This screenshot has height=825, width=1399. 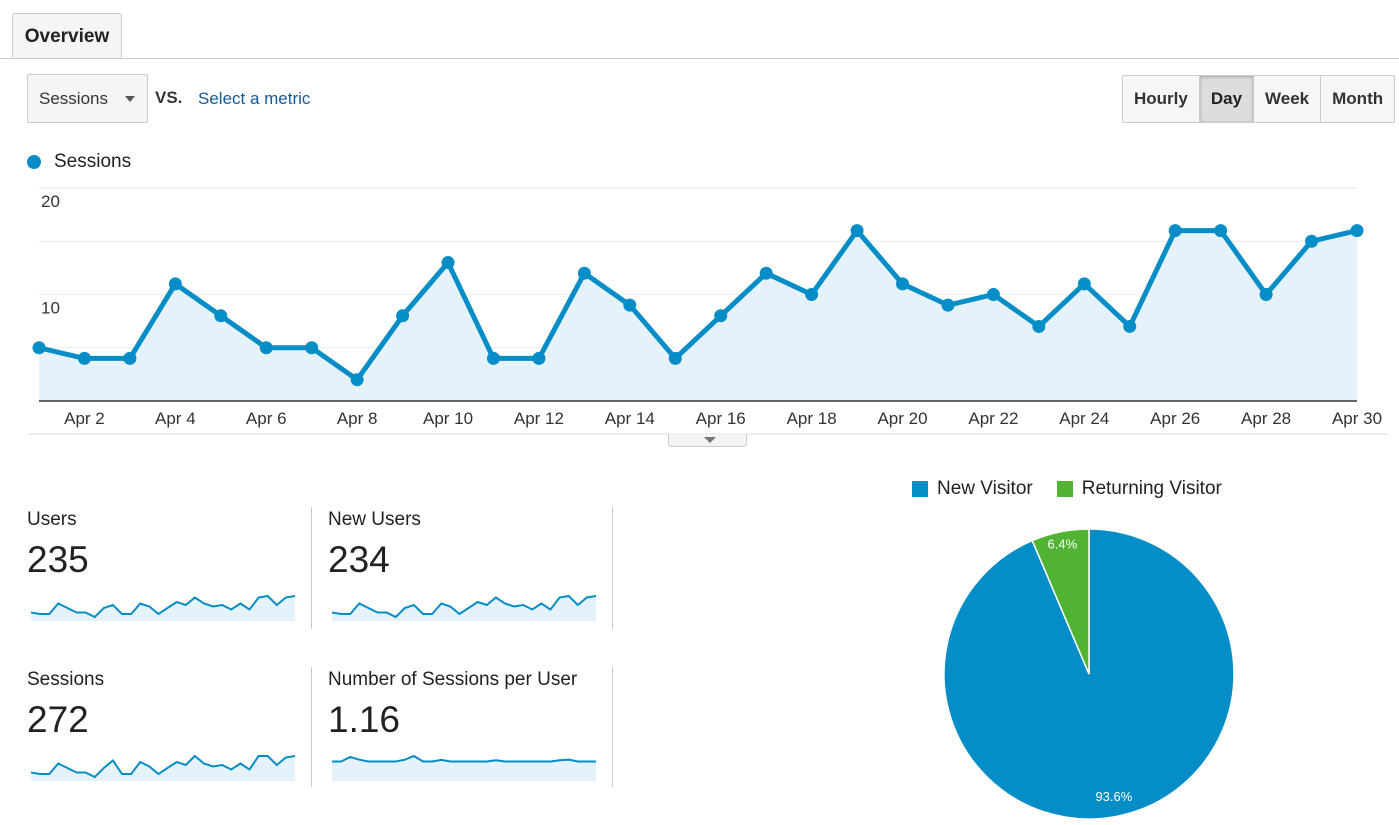 I want to click on sessions-legend-dot, so click(x=34, y=162).